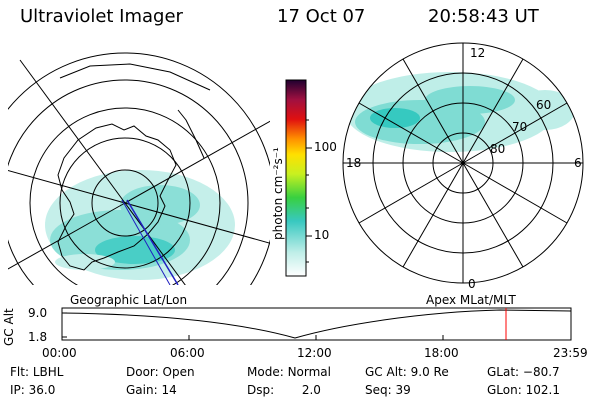  What do you see at coordinates (503, 372) in the screenshot?
I see `glat-label: GLat:` at bounding box center [503, 372].